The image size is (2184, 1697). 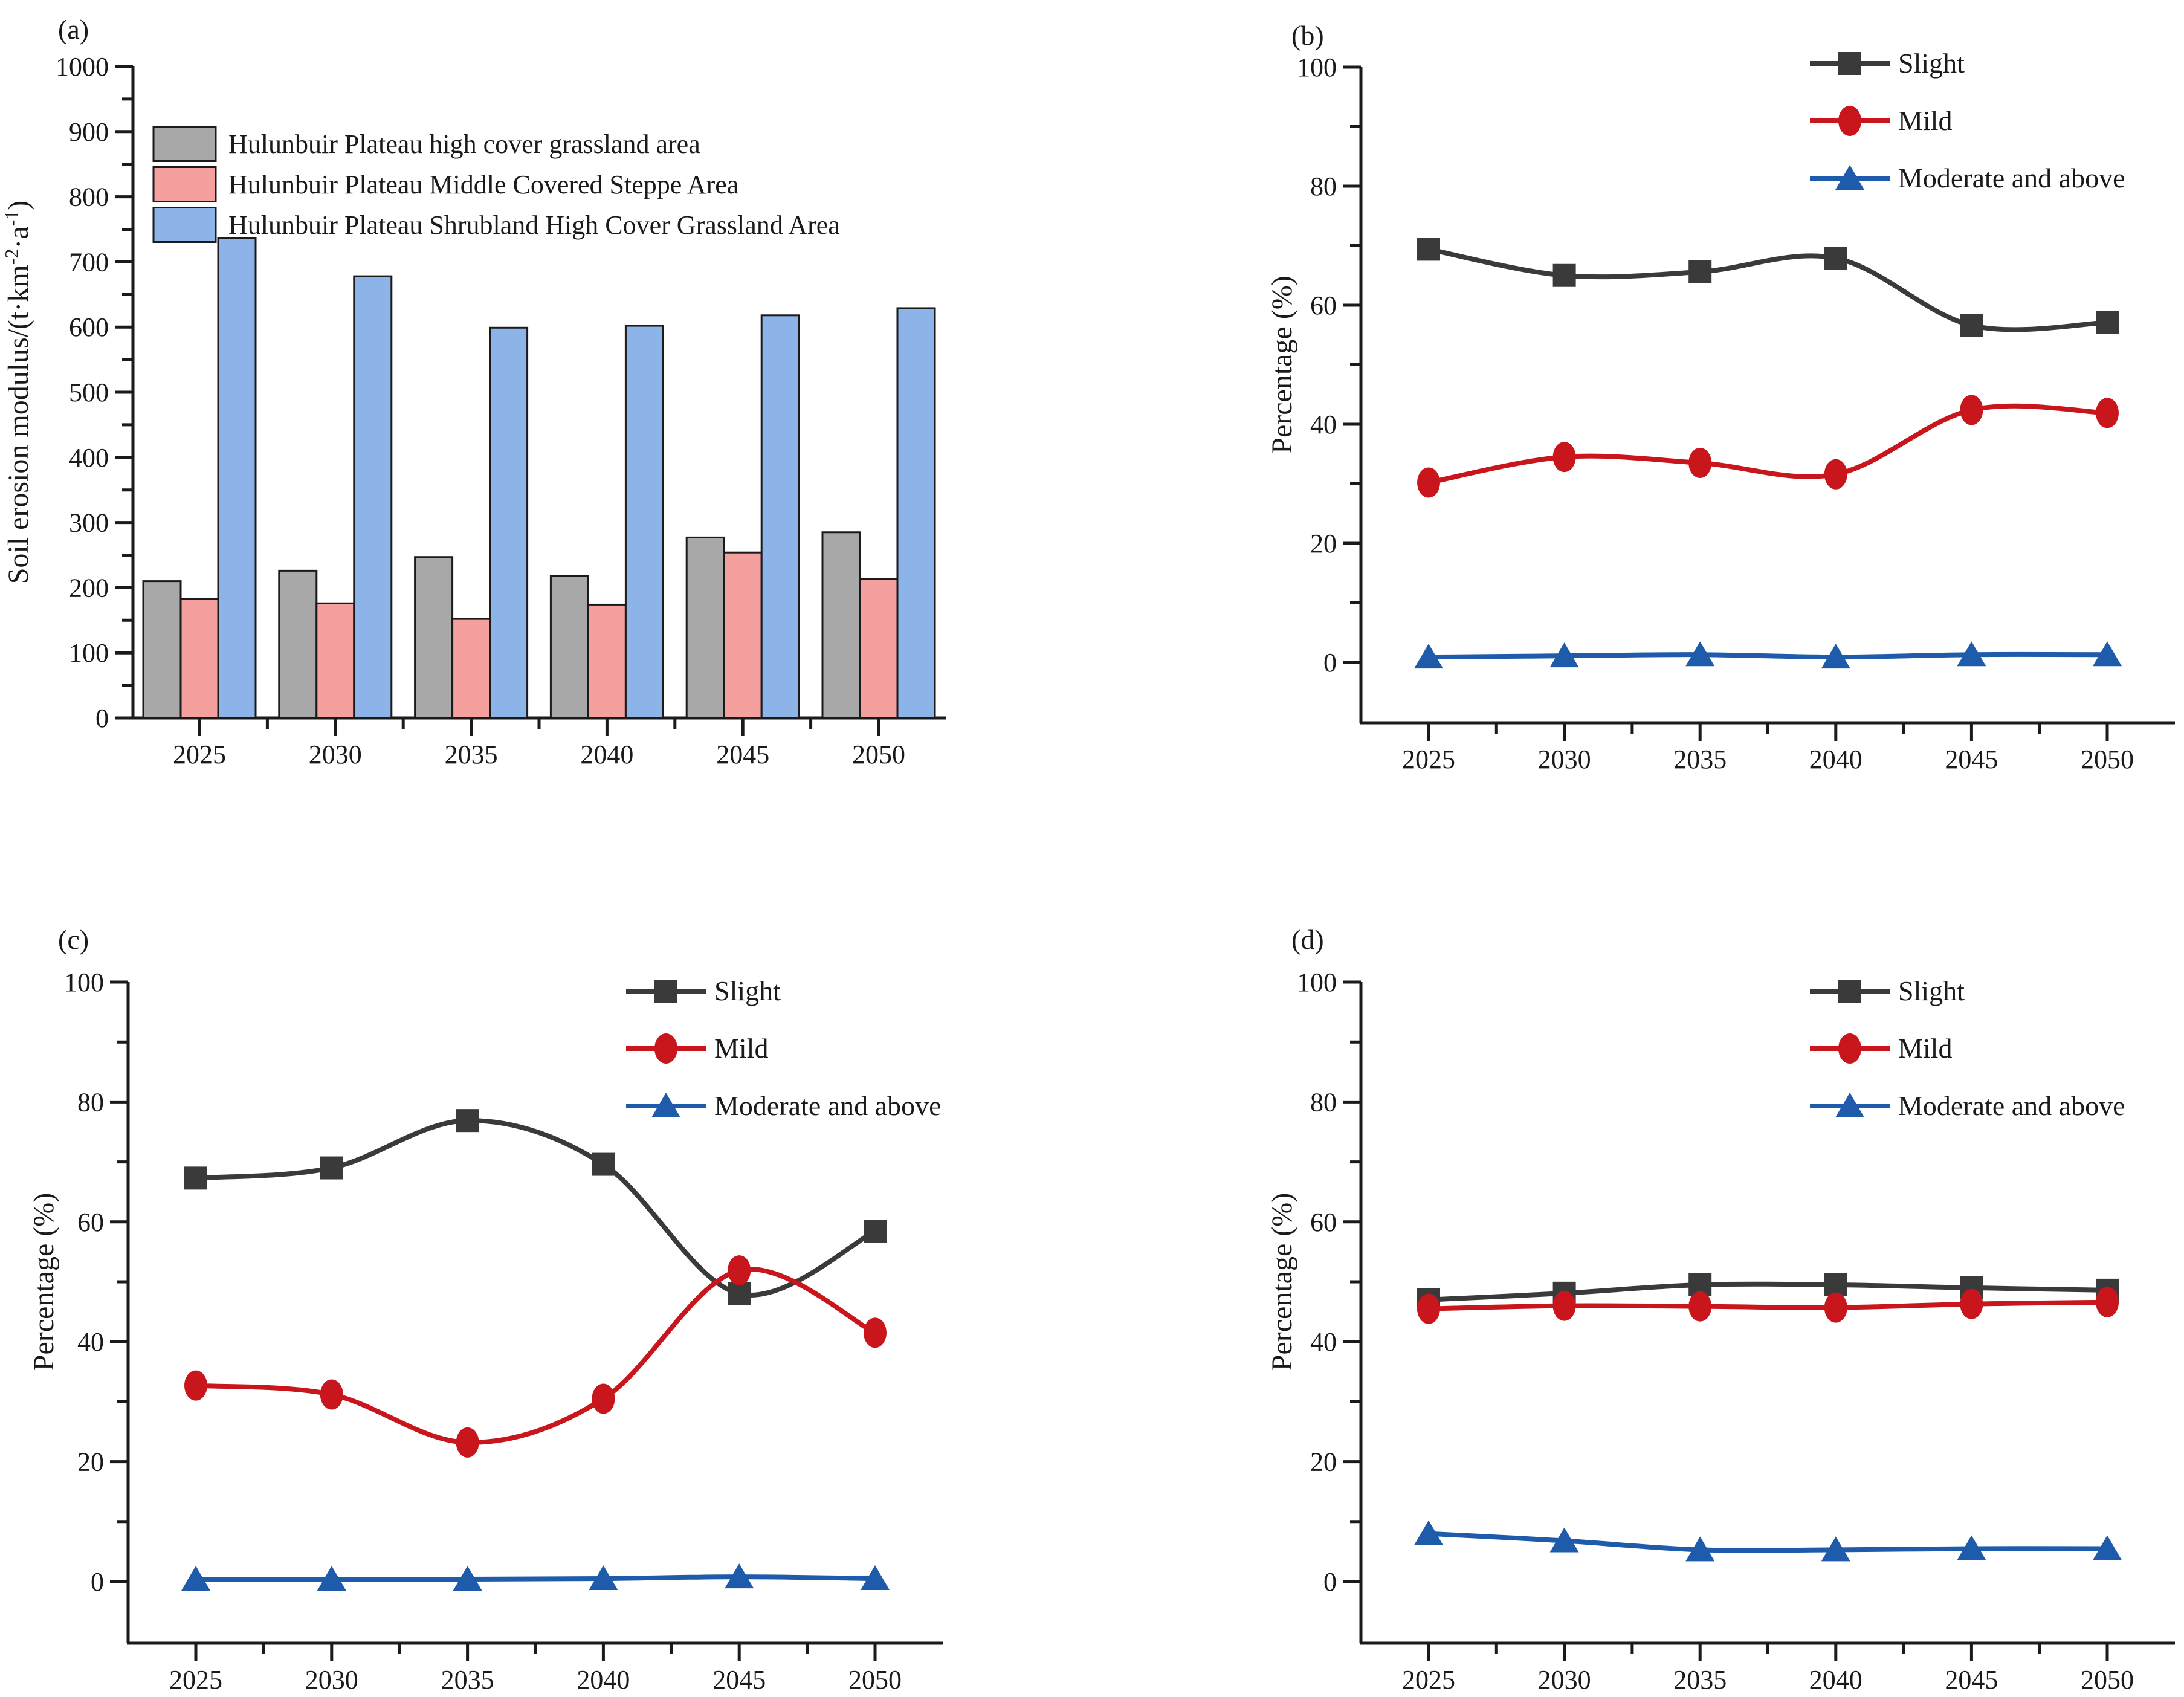 I want to click on y-tick-label: 500, so click(x=89, y=392).